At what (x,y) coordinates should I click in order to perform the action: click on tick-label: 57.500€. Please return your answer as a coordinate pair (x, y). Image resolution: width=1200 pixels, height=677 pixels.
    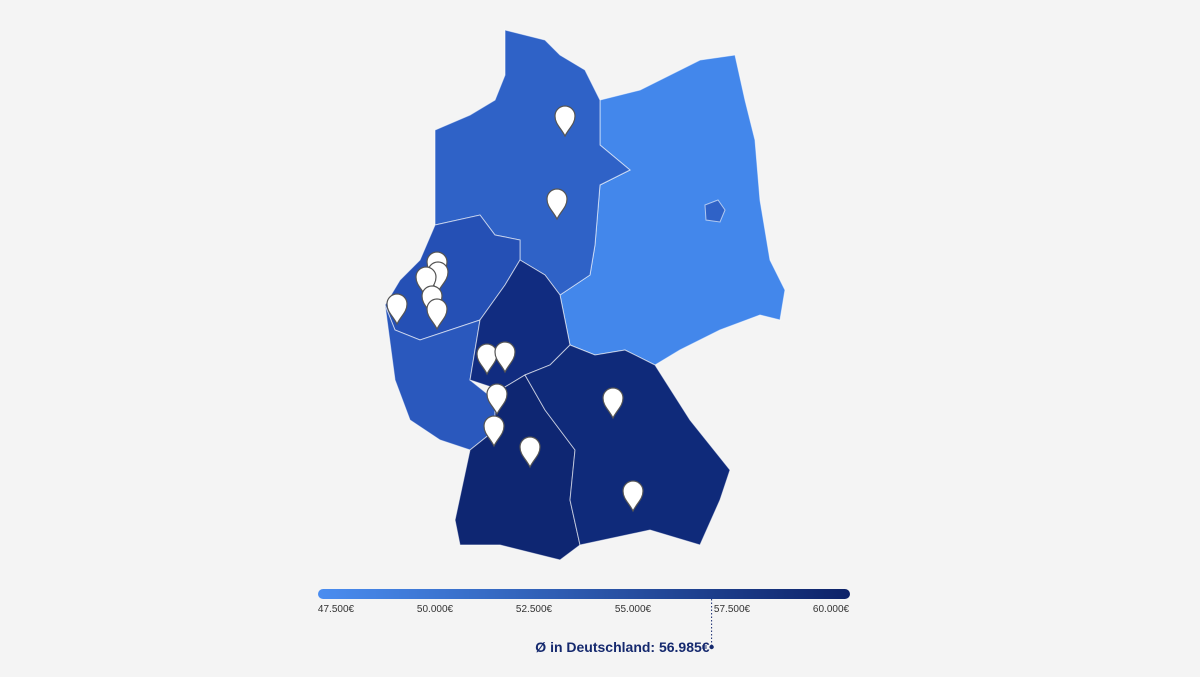
    Looking at the image, I should click on (732, 609).